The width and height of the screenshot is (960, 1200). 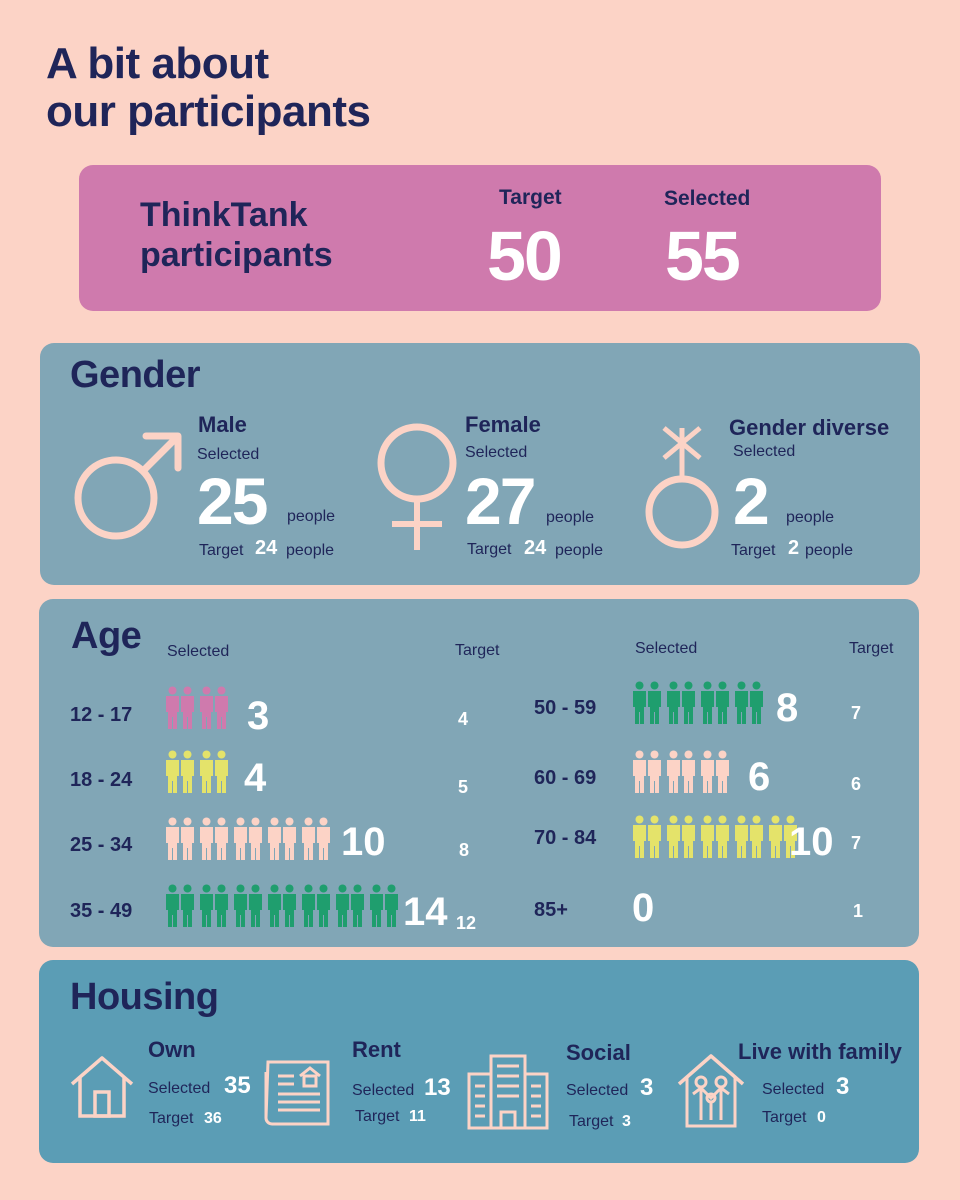 What do you see at coordinates (764, 451) in the screenshot?
I see `gender-diverse-selected-label: Selected` at bounding box center [764, 451].